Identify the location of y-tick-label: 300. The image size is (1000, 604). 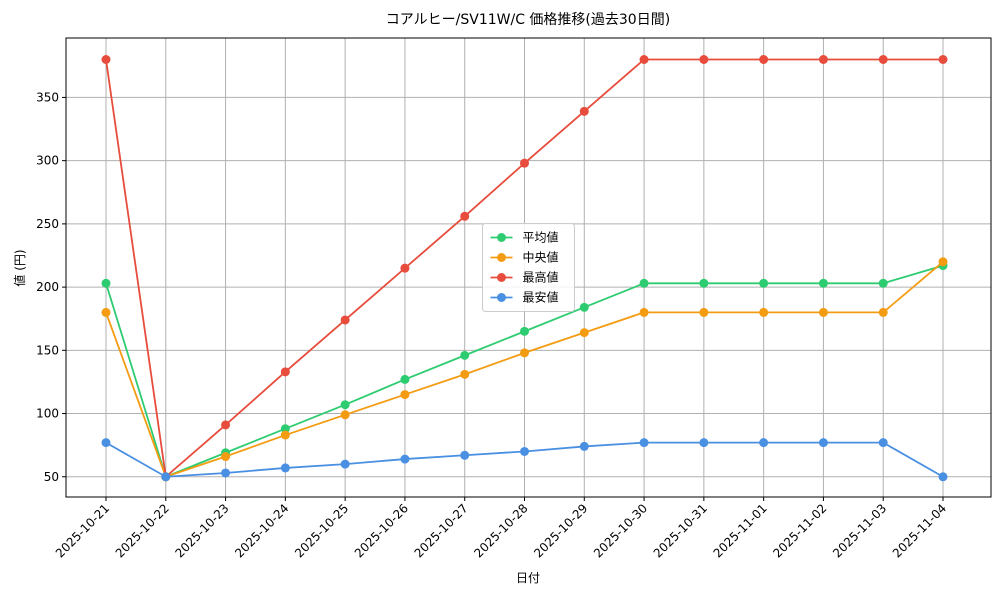
(47, 161).